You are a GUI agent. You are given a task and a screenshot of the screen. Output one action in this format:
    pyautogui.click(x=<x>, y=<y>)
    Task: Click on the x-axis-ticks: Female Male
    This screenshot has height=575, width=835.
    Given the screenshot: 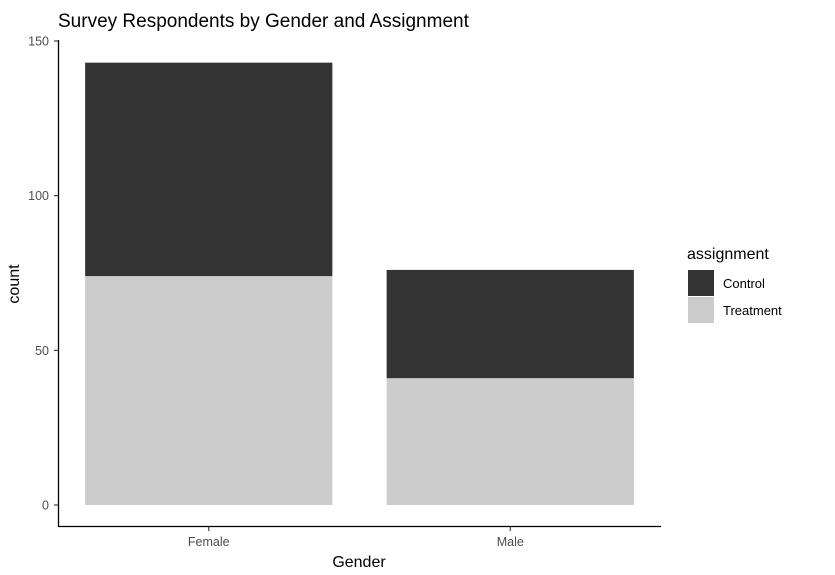 What is the action you would take?
    pyautogui.click(x=356, y=538)
    